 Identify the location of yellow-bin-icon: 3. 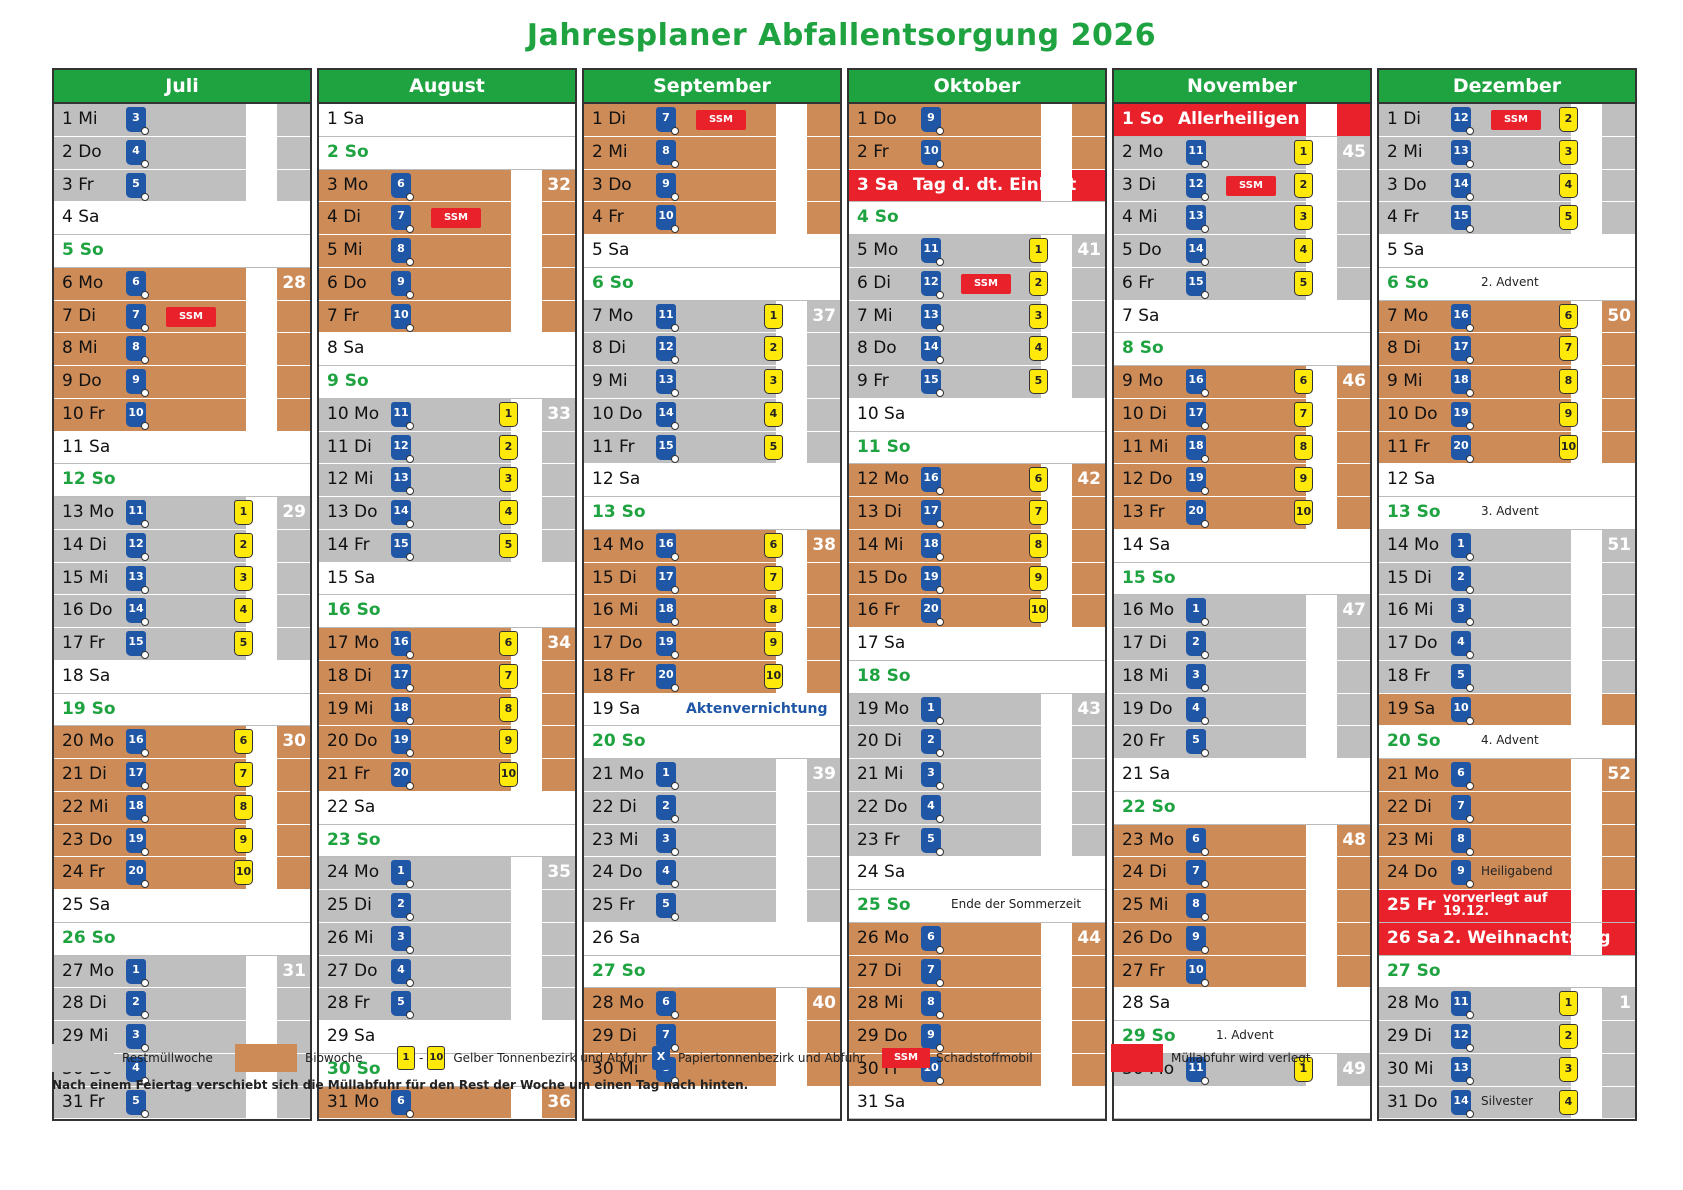
(508, 480).